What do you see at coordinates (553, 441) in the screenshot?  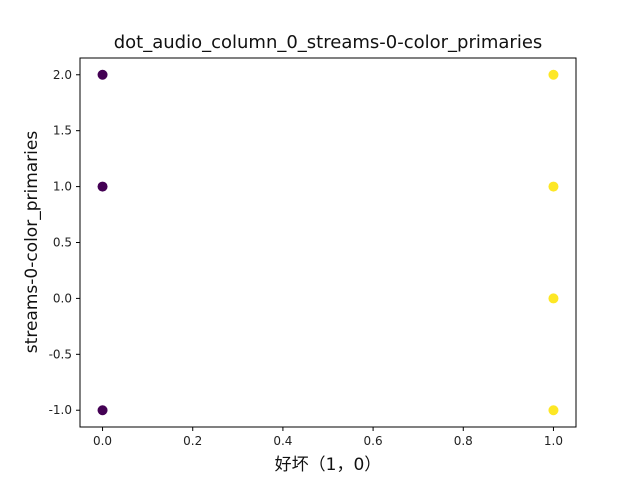 I see `x-tick-label: 1.0` at bounding box center [553, 441].